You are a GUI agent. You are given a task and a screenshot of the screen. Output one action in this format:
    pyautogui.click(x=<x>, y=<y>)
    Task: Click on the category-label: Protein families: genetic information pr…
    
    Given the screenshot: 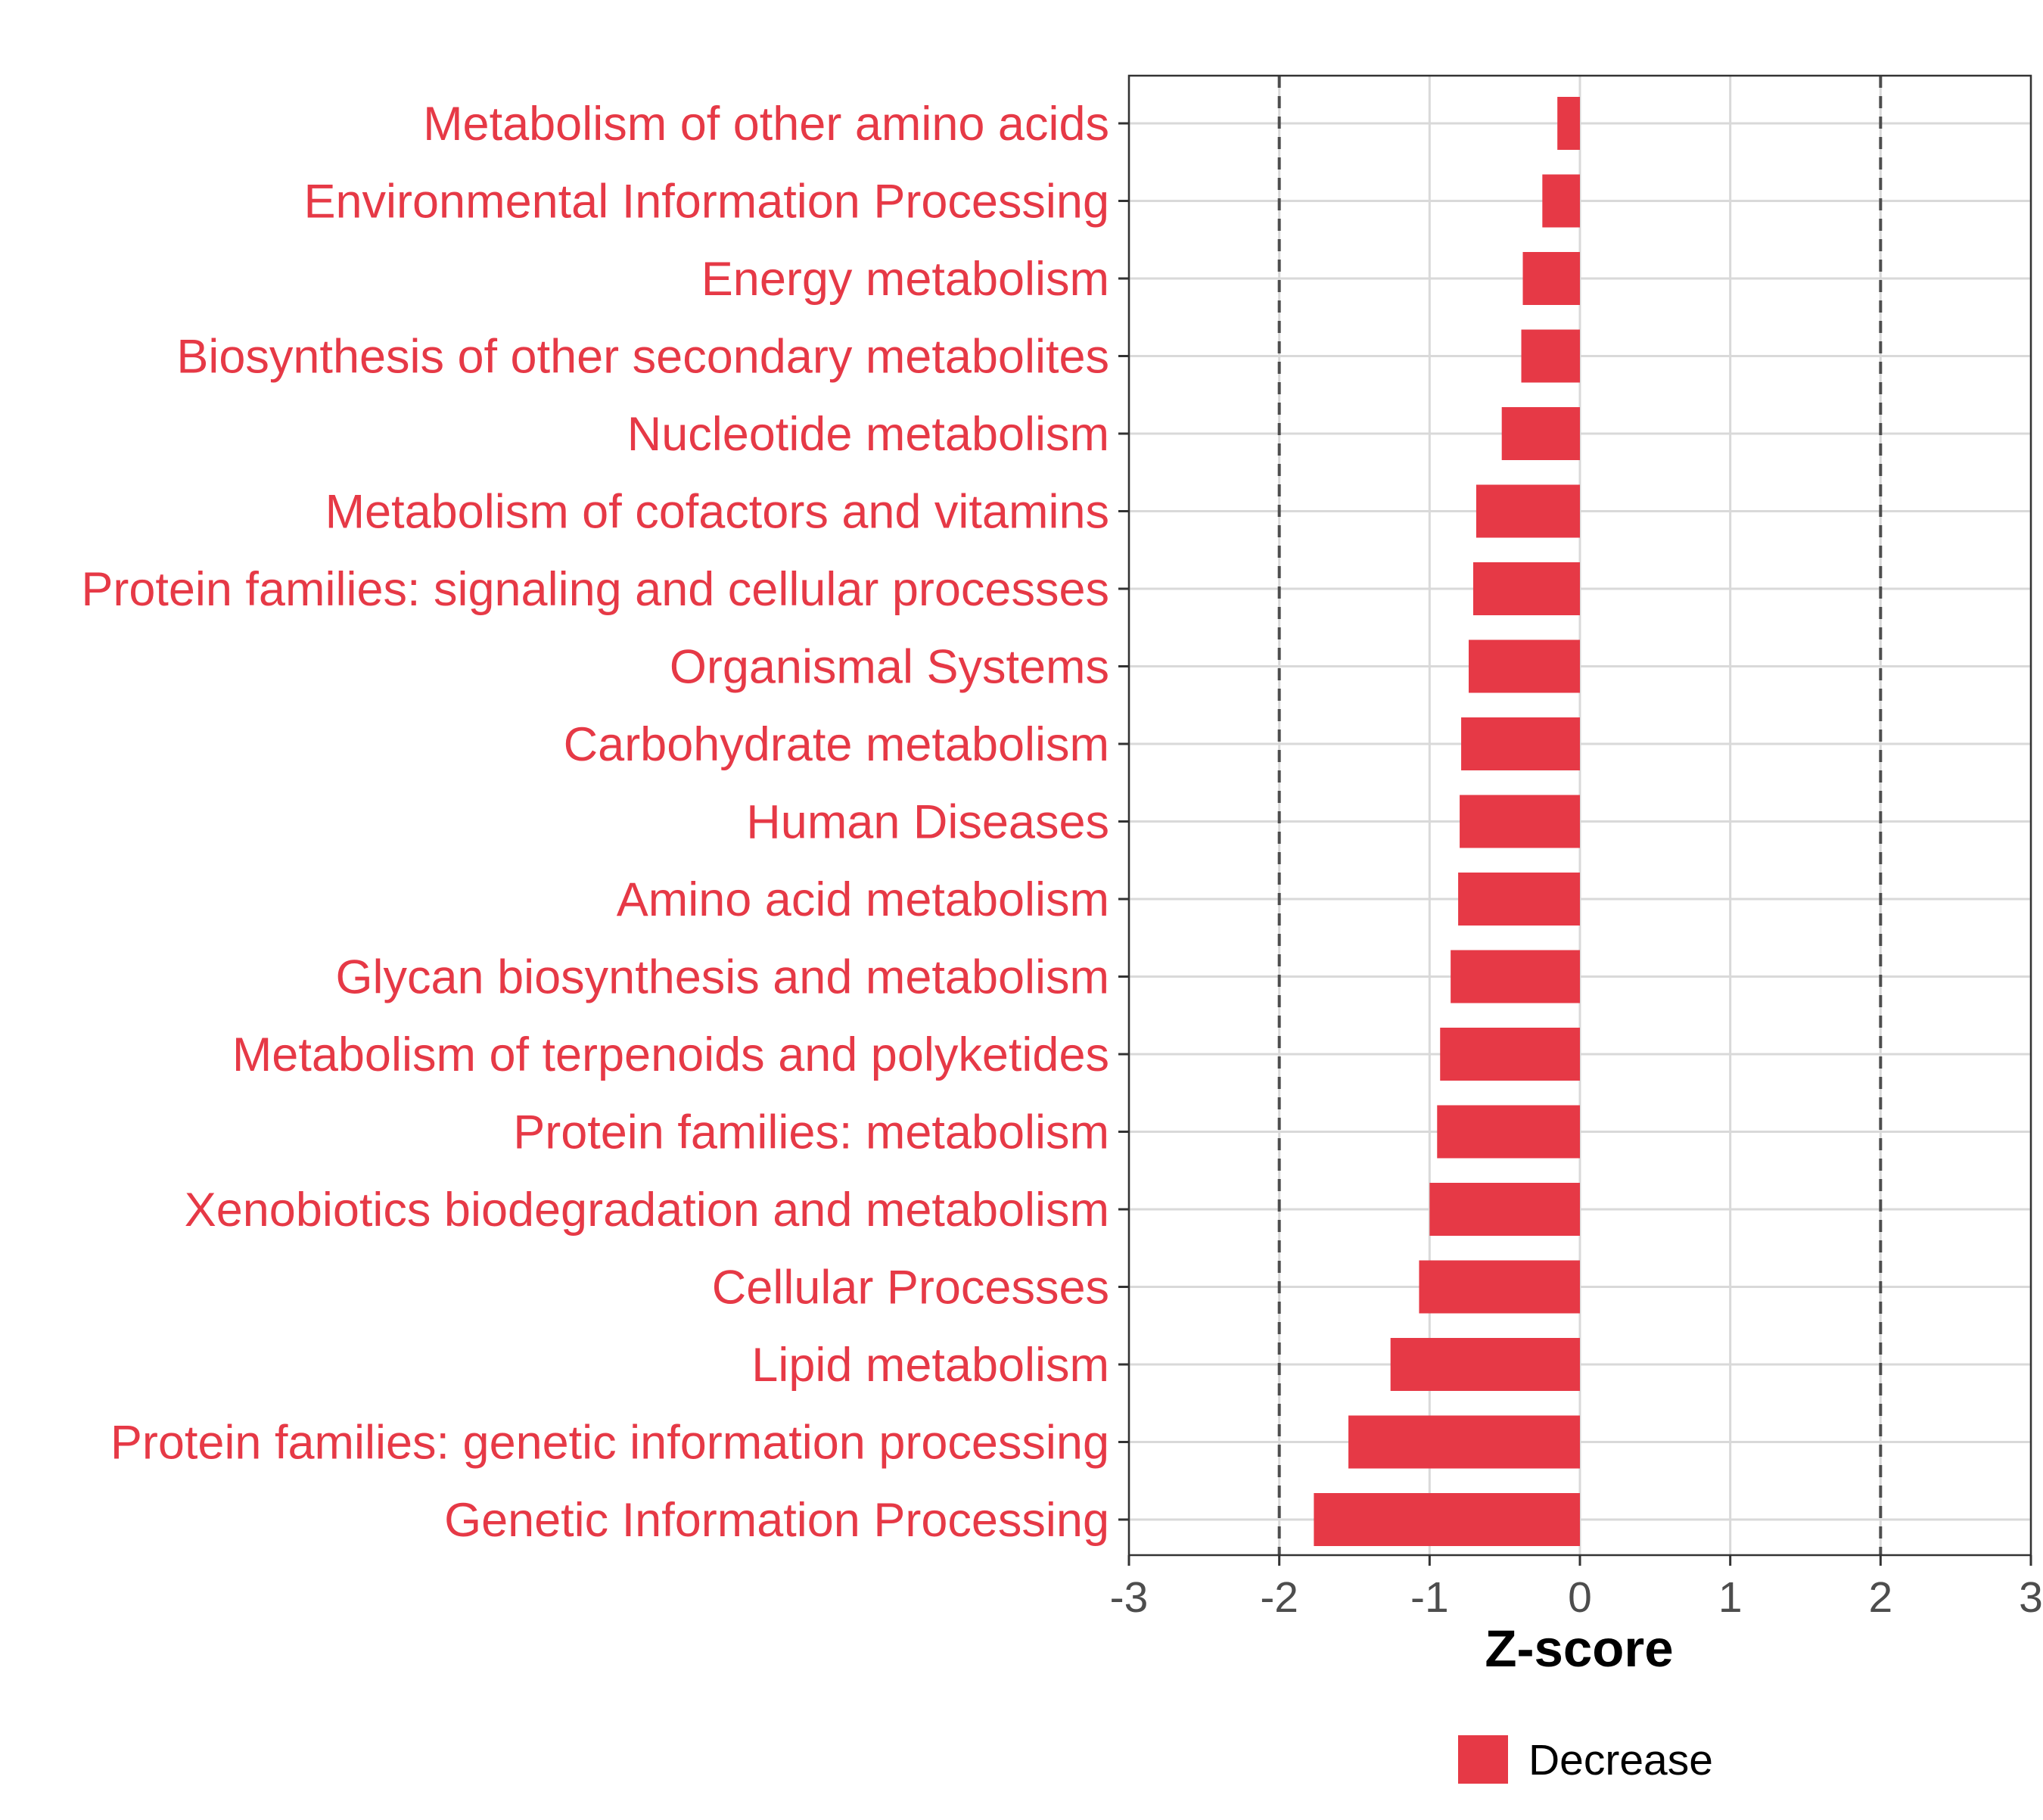 What is the action you would take?
    pyautogui.click(x=609, y=1443)
    